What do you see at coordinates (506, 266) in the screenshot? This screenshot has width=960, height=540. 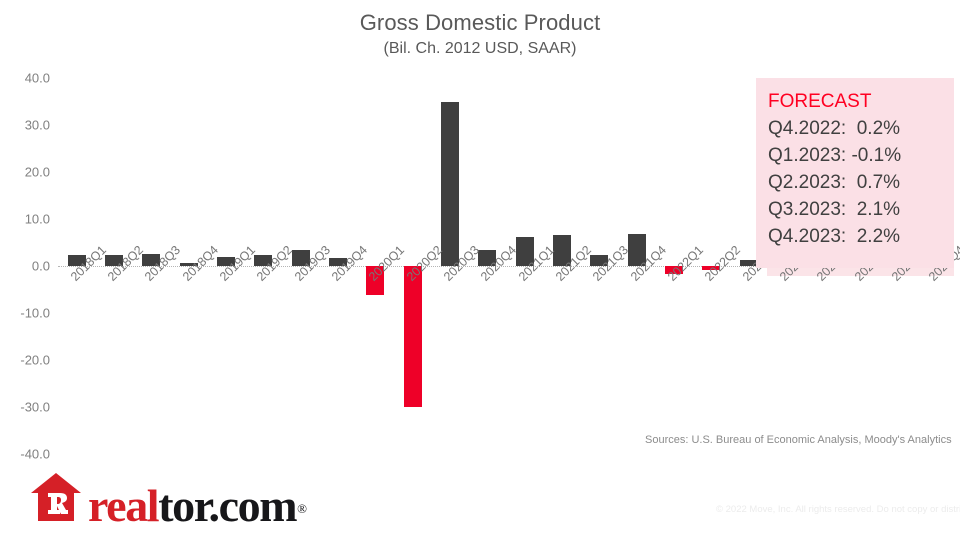 I see `zero-baseline` at bounding box center [506, 266].